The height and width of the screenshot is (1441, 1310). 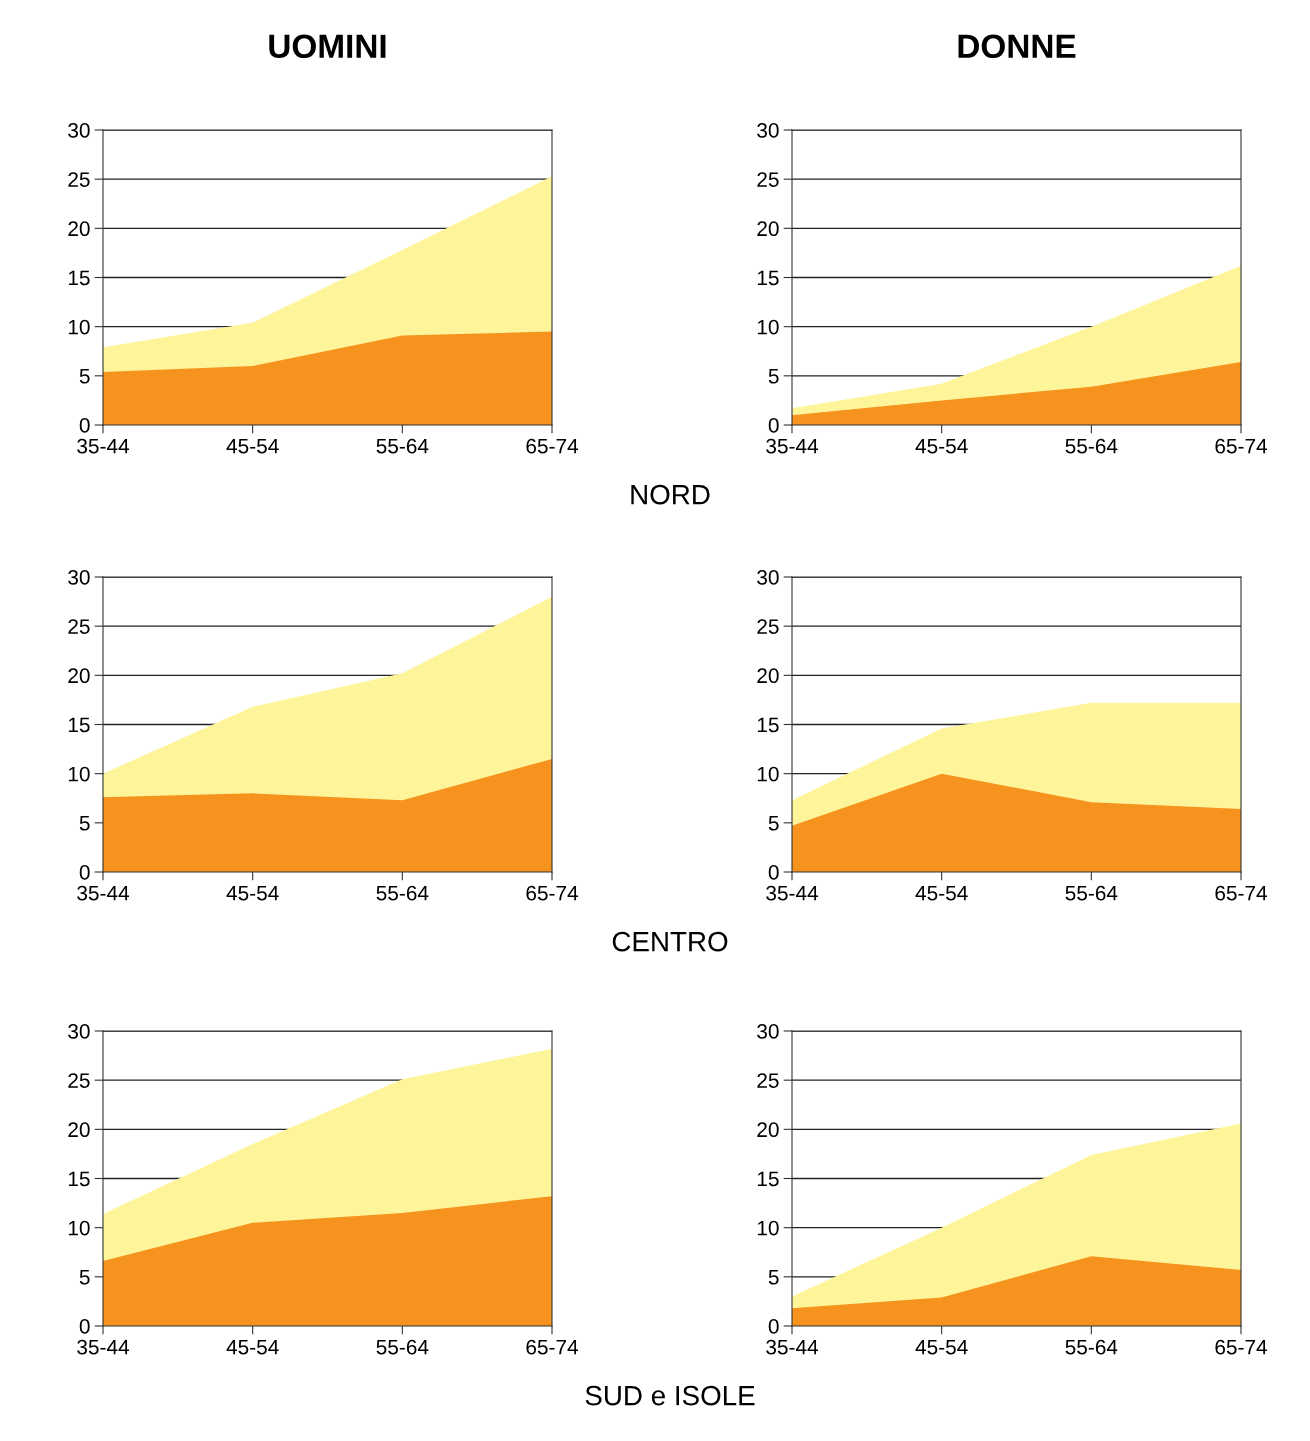 I want to click on chart-title: UOMINI, so click(x=327, y=46).